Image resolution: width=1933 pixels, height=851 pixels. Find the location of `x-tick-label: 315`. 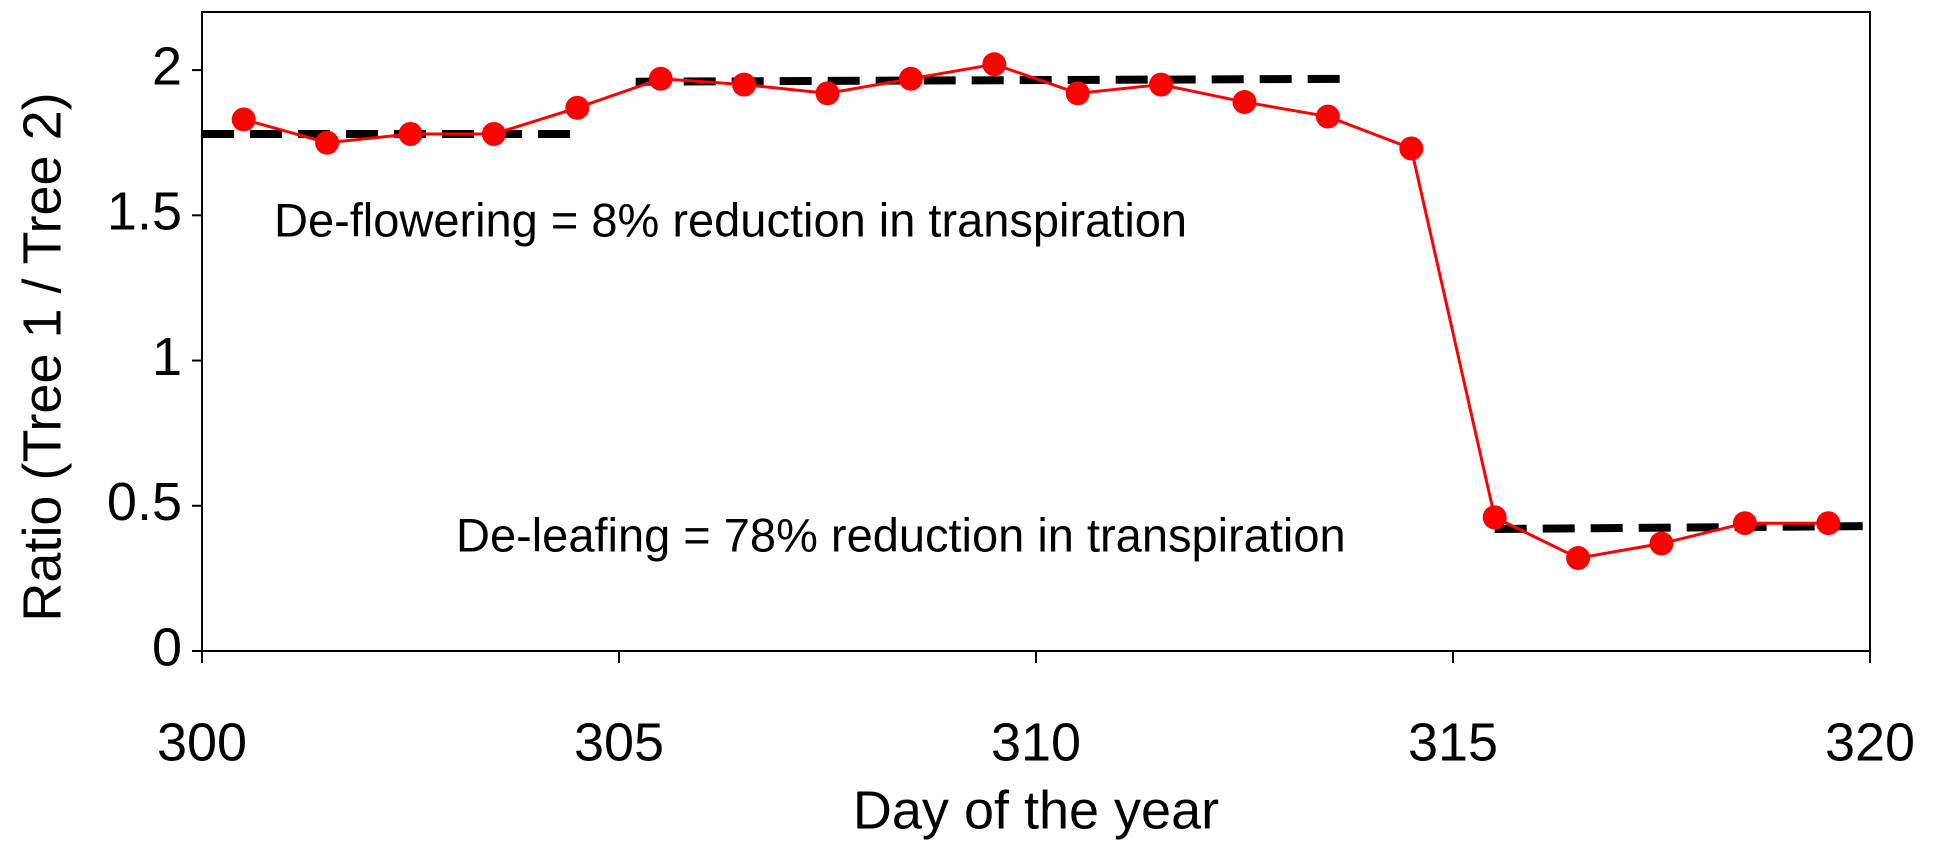

x-tick-label: 315 is located at coordinates (1453, 742).